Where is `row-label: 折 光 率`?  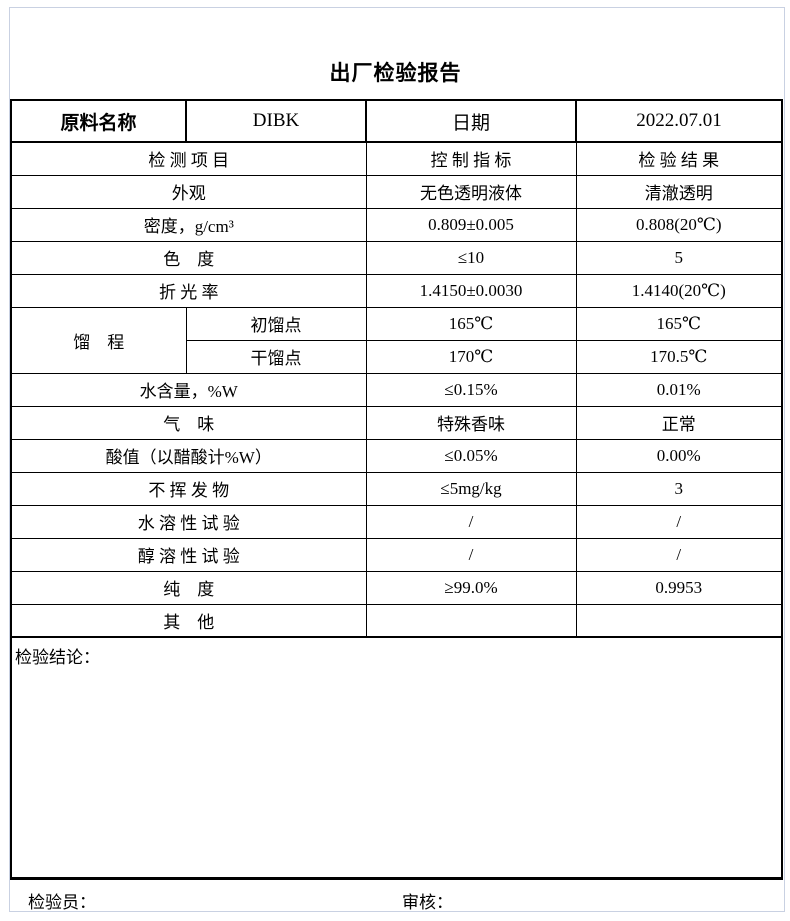 row-label: 折 光 率 is located at coordinates (188, 290).